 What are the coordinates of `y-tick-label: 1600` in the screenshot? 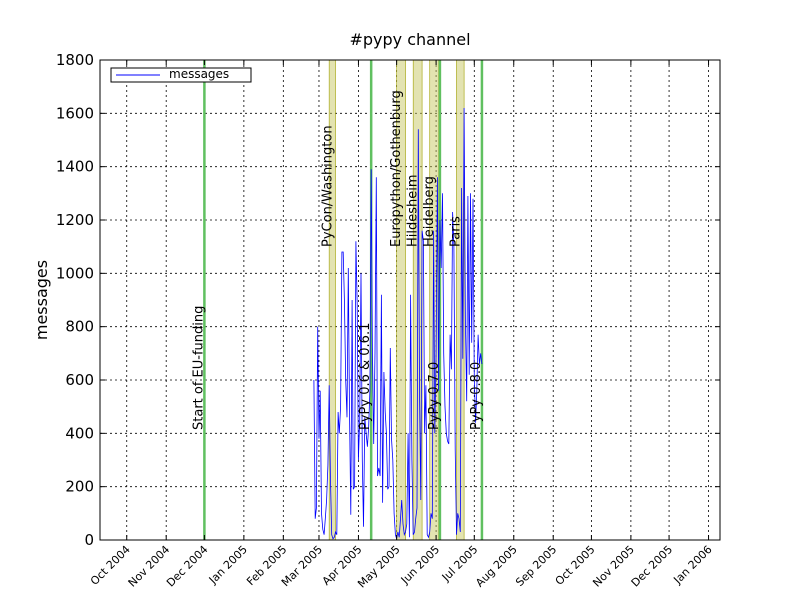 It's located at (75, 113).